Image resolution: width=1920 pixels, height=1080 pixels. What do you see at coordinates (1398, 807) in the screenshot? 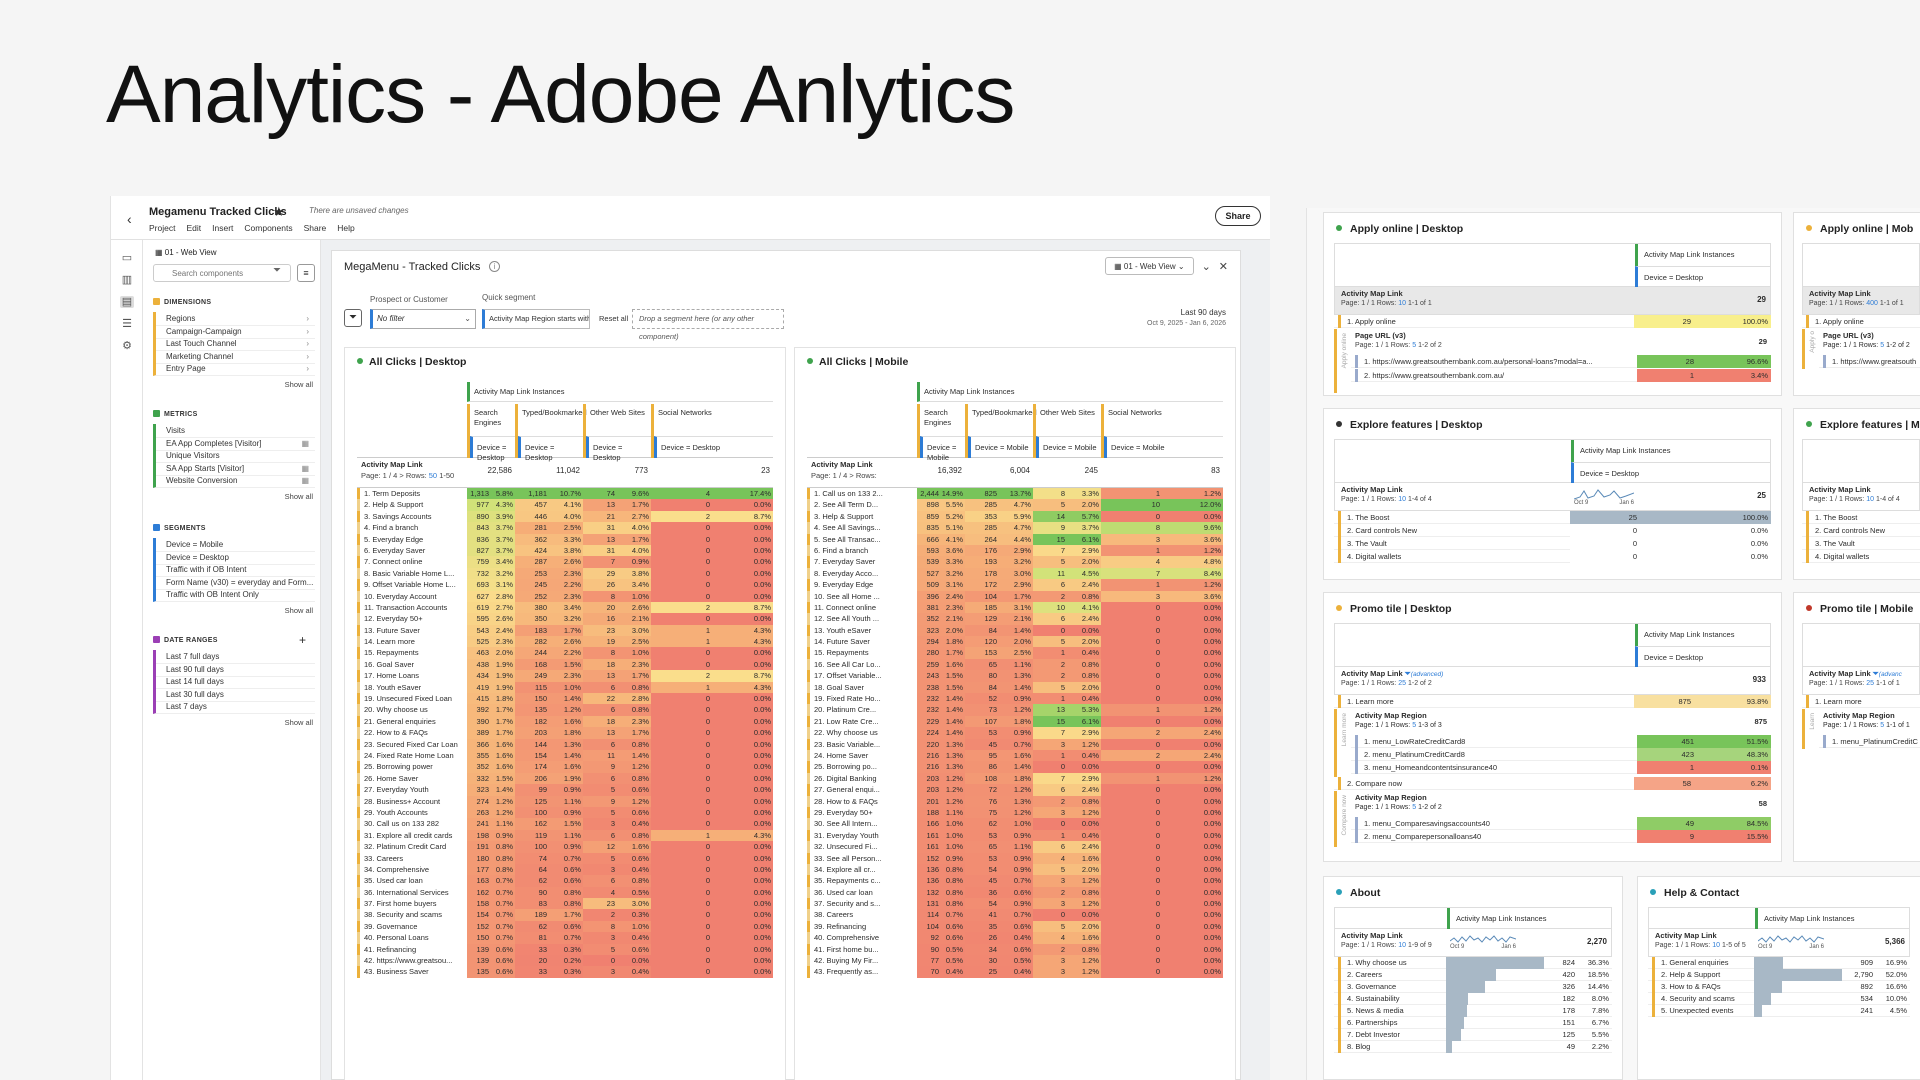
I see `pagination: Page: 1 / 1 Rows: 5 1-2 of 2` at bounding box center [1398, 807].